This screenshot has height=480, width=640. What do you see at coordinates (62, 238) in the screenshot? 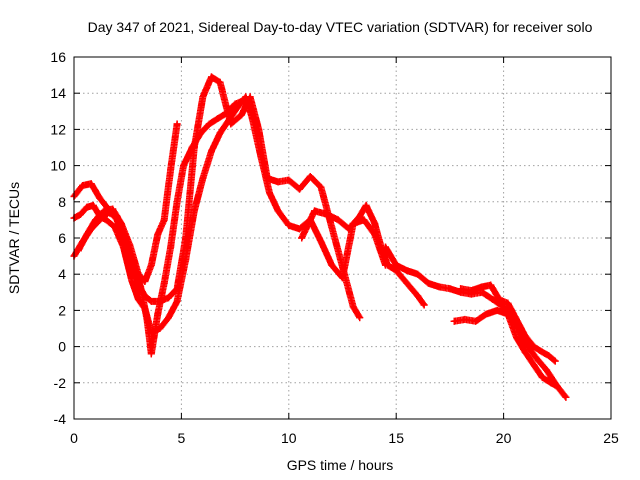
I see `y-tick-label: 6` at bounding box center [62, 238].